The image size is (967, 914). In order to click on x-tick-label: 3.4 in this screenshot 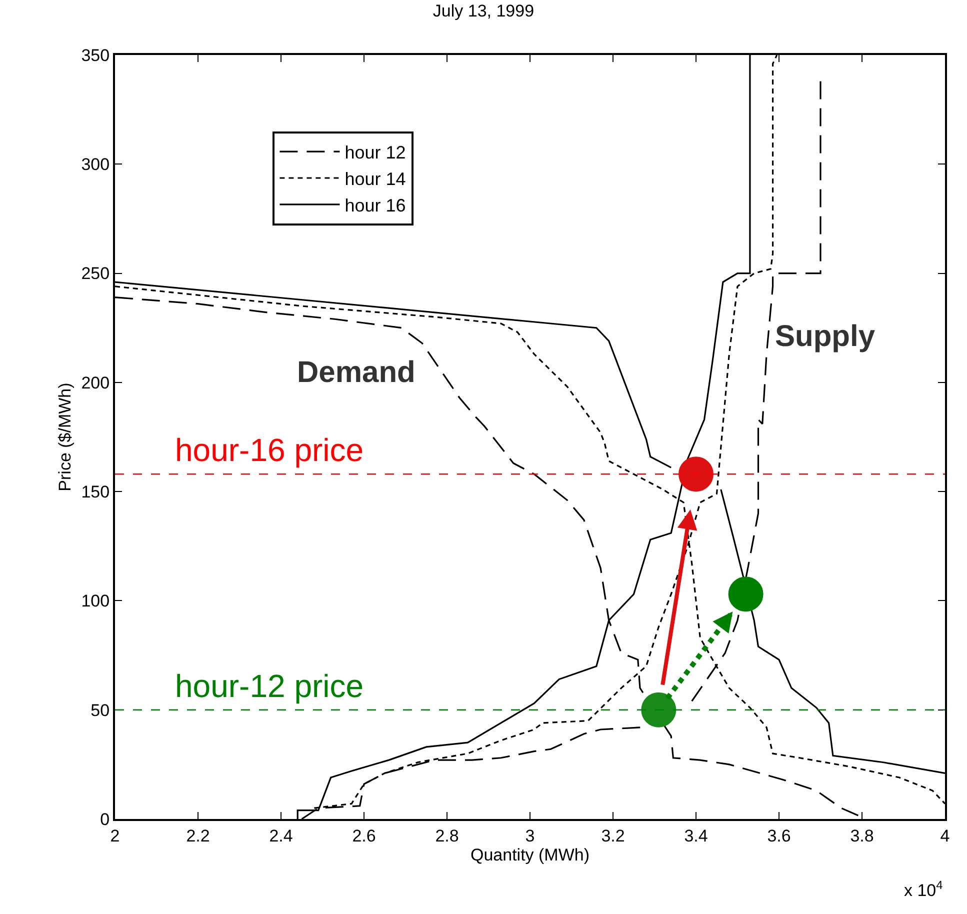, I will do `click(696, 836)`.